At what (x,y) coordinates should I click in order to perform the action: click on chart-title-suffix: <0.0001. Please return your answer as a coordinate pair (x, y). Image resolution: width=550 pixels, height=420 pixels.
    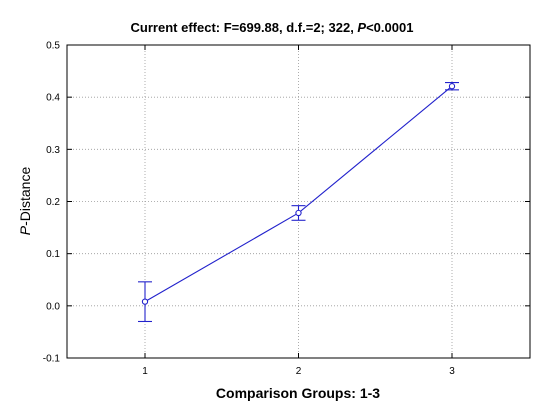
    Looking at the image, I should click on (389, 27).